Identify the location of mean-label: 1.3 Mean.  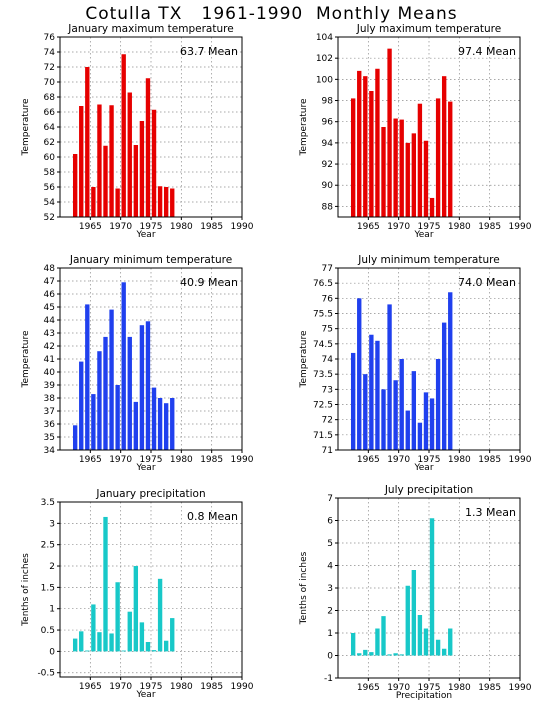
(490, 512).